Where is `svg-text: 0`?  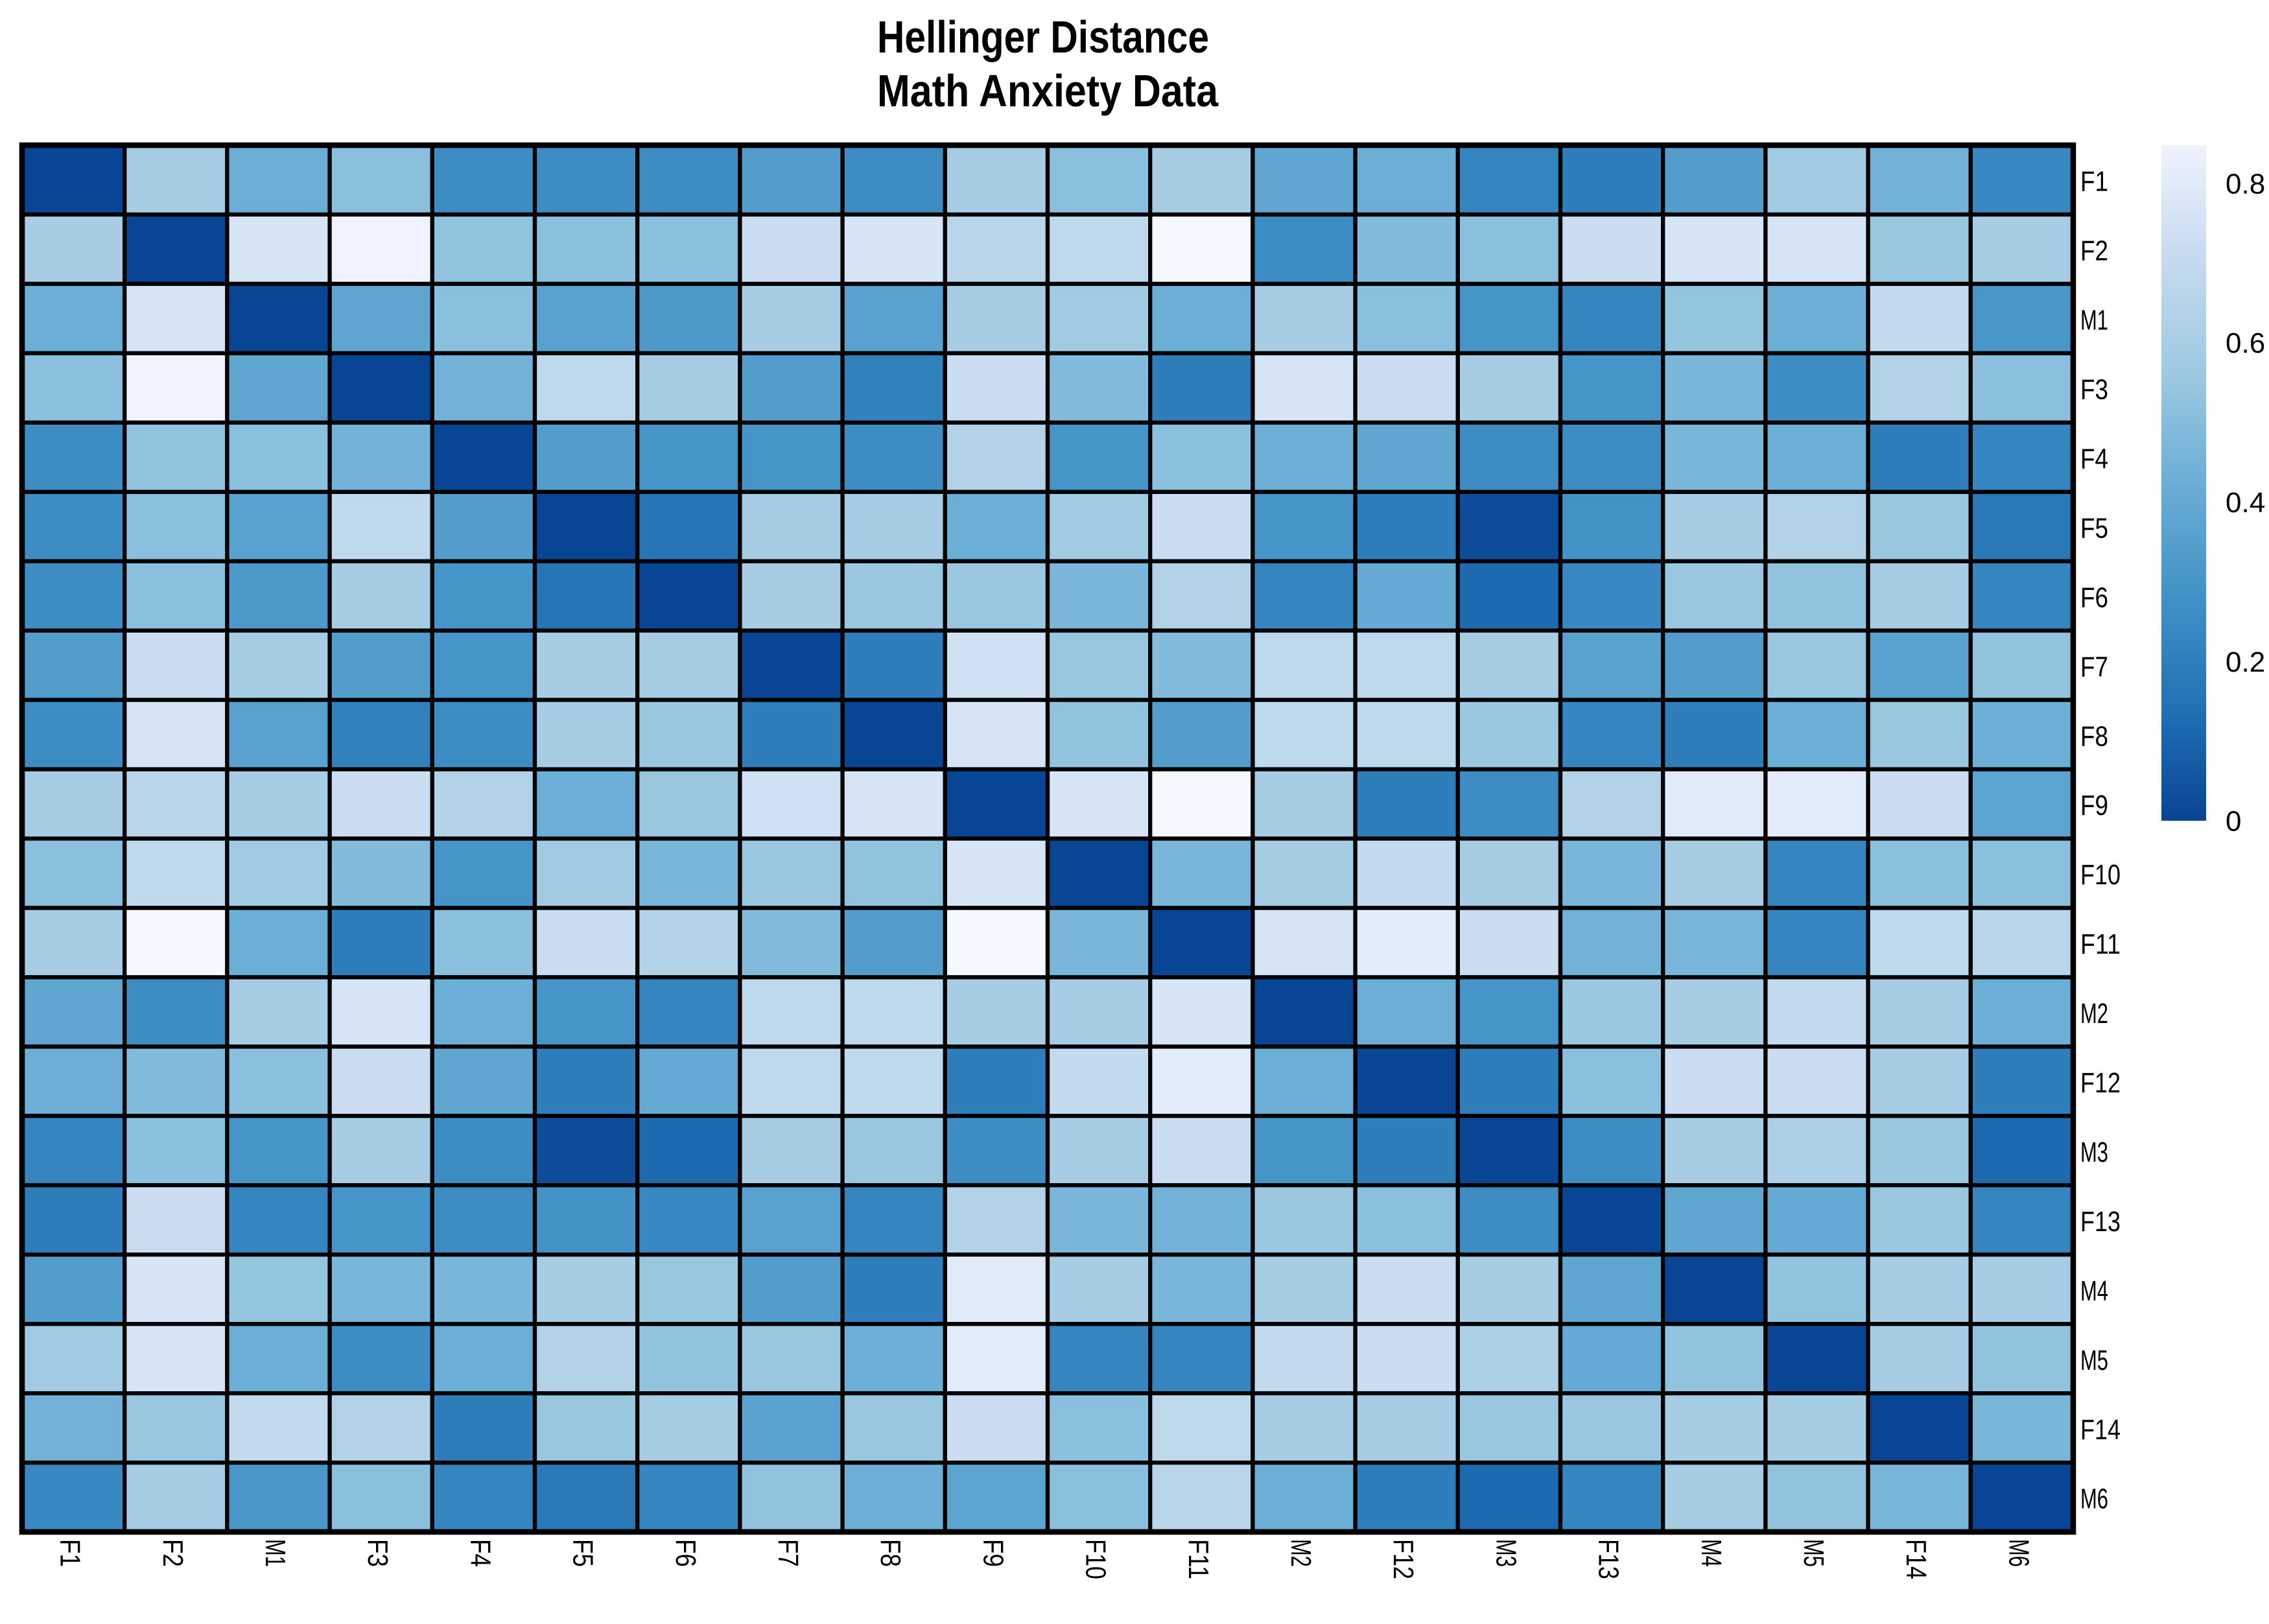 svg-text: 0 is located at coordinates (2233, 822).